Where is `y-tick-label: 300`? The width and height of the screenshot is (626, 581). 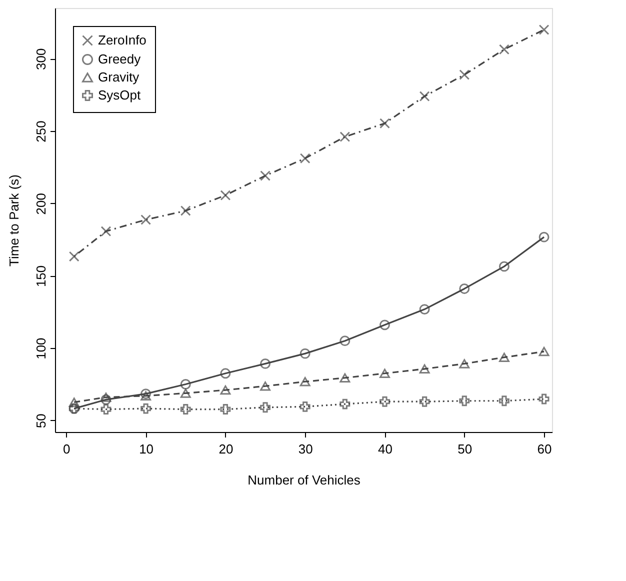 y-tick-label: 300 is located at coordinates (41, 59).